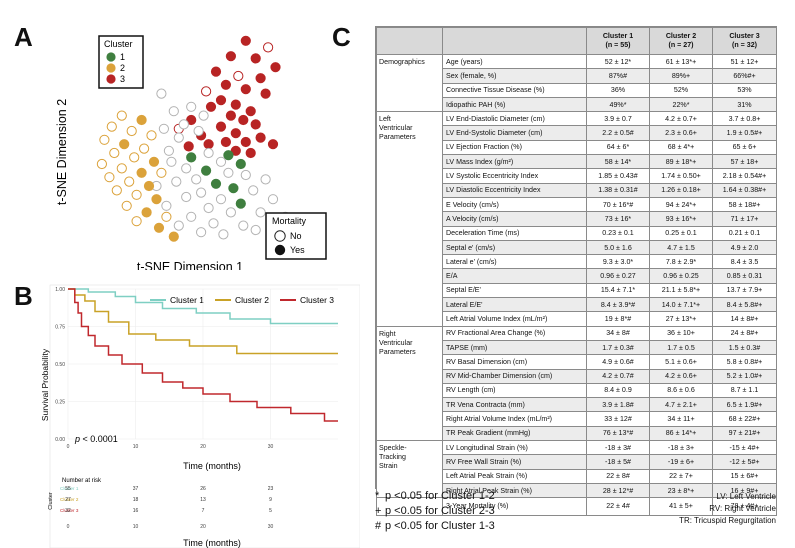  I want to click on survival-legend: Cluster 1 Cluster 2 Cluster 3, so click(242, 300).